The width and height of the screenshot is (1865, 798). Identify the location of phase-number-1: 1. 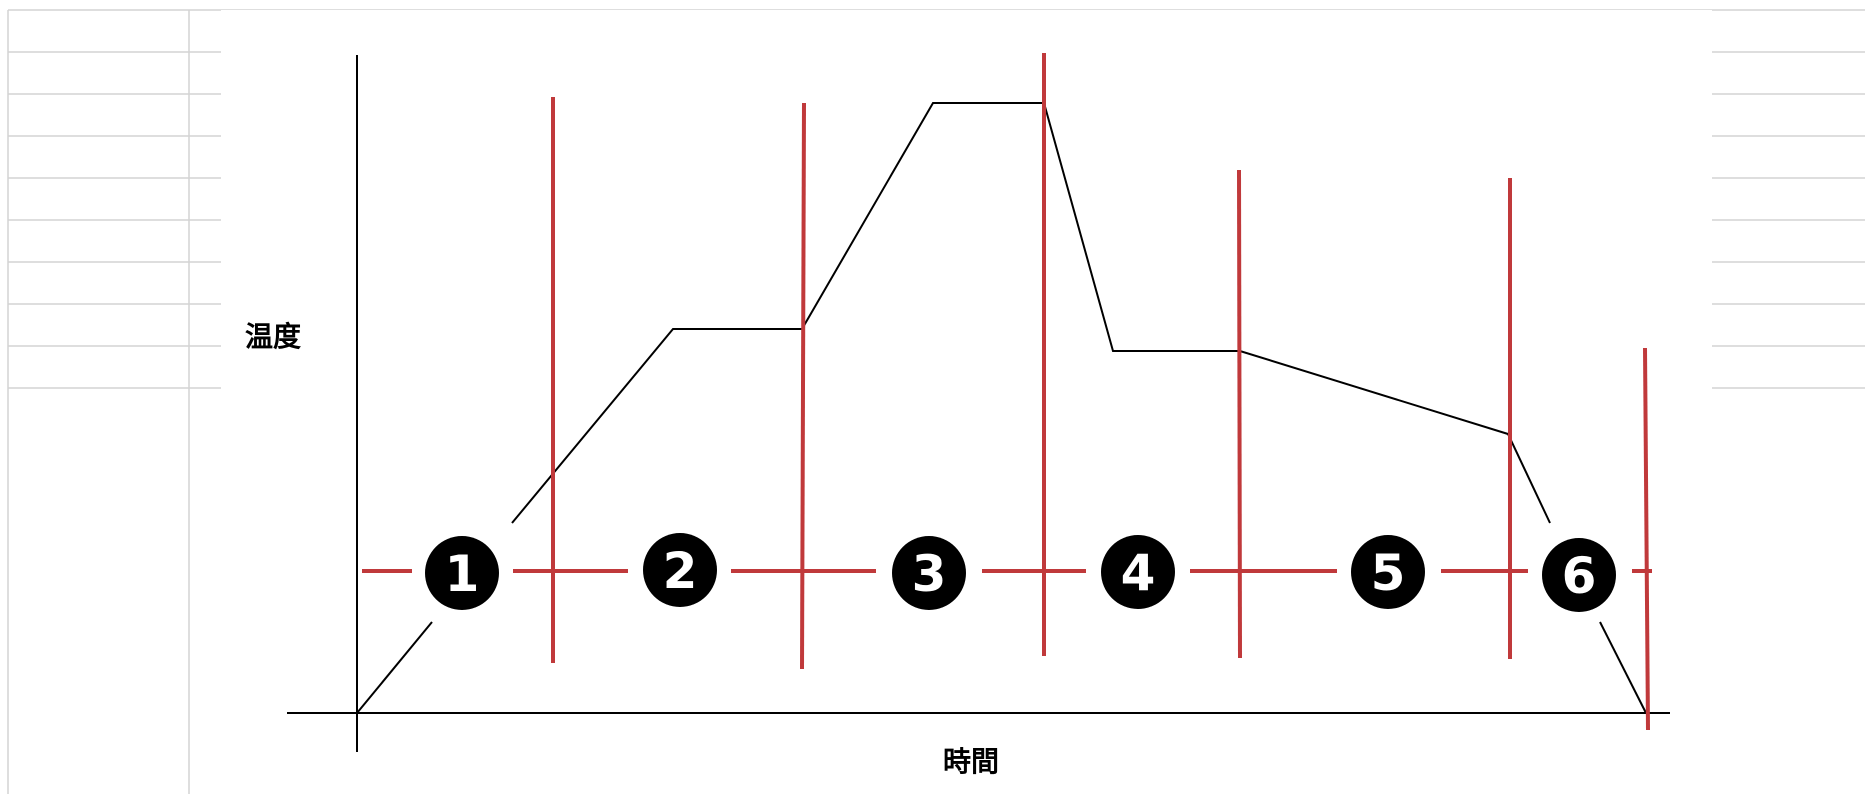
(462, 574).